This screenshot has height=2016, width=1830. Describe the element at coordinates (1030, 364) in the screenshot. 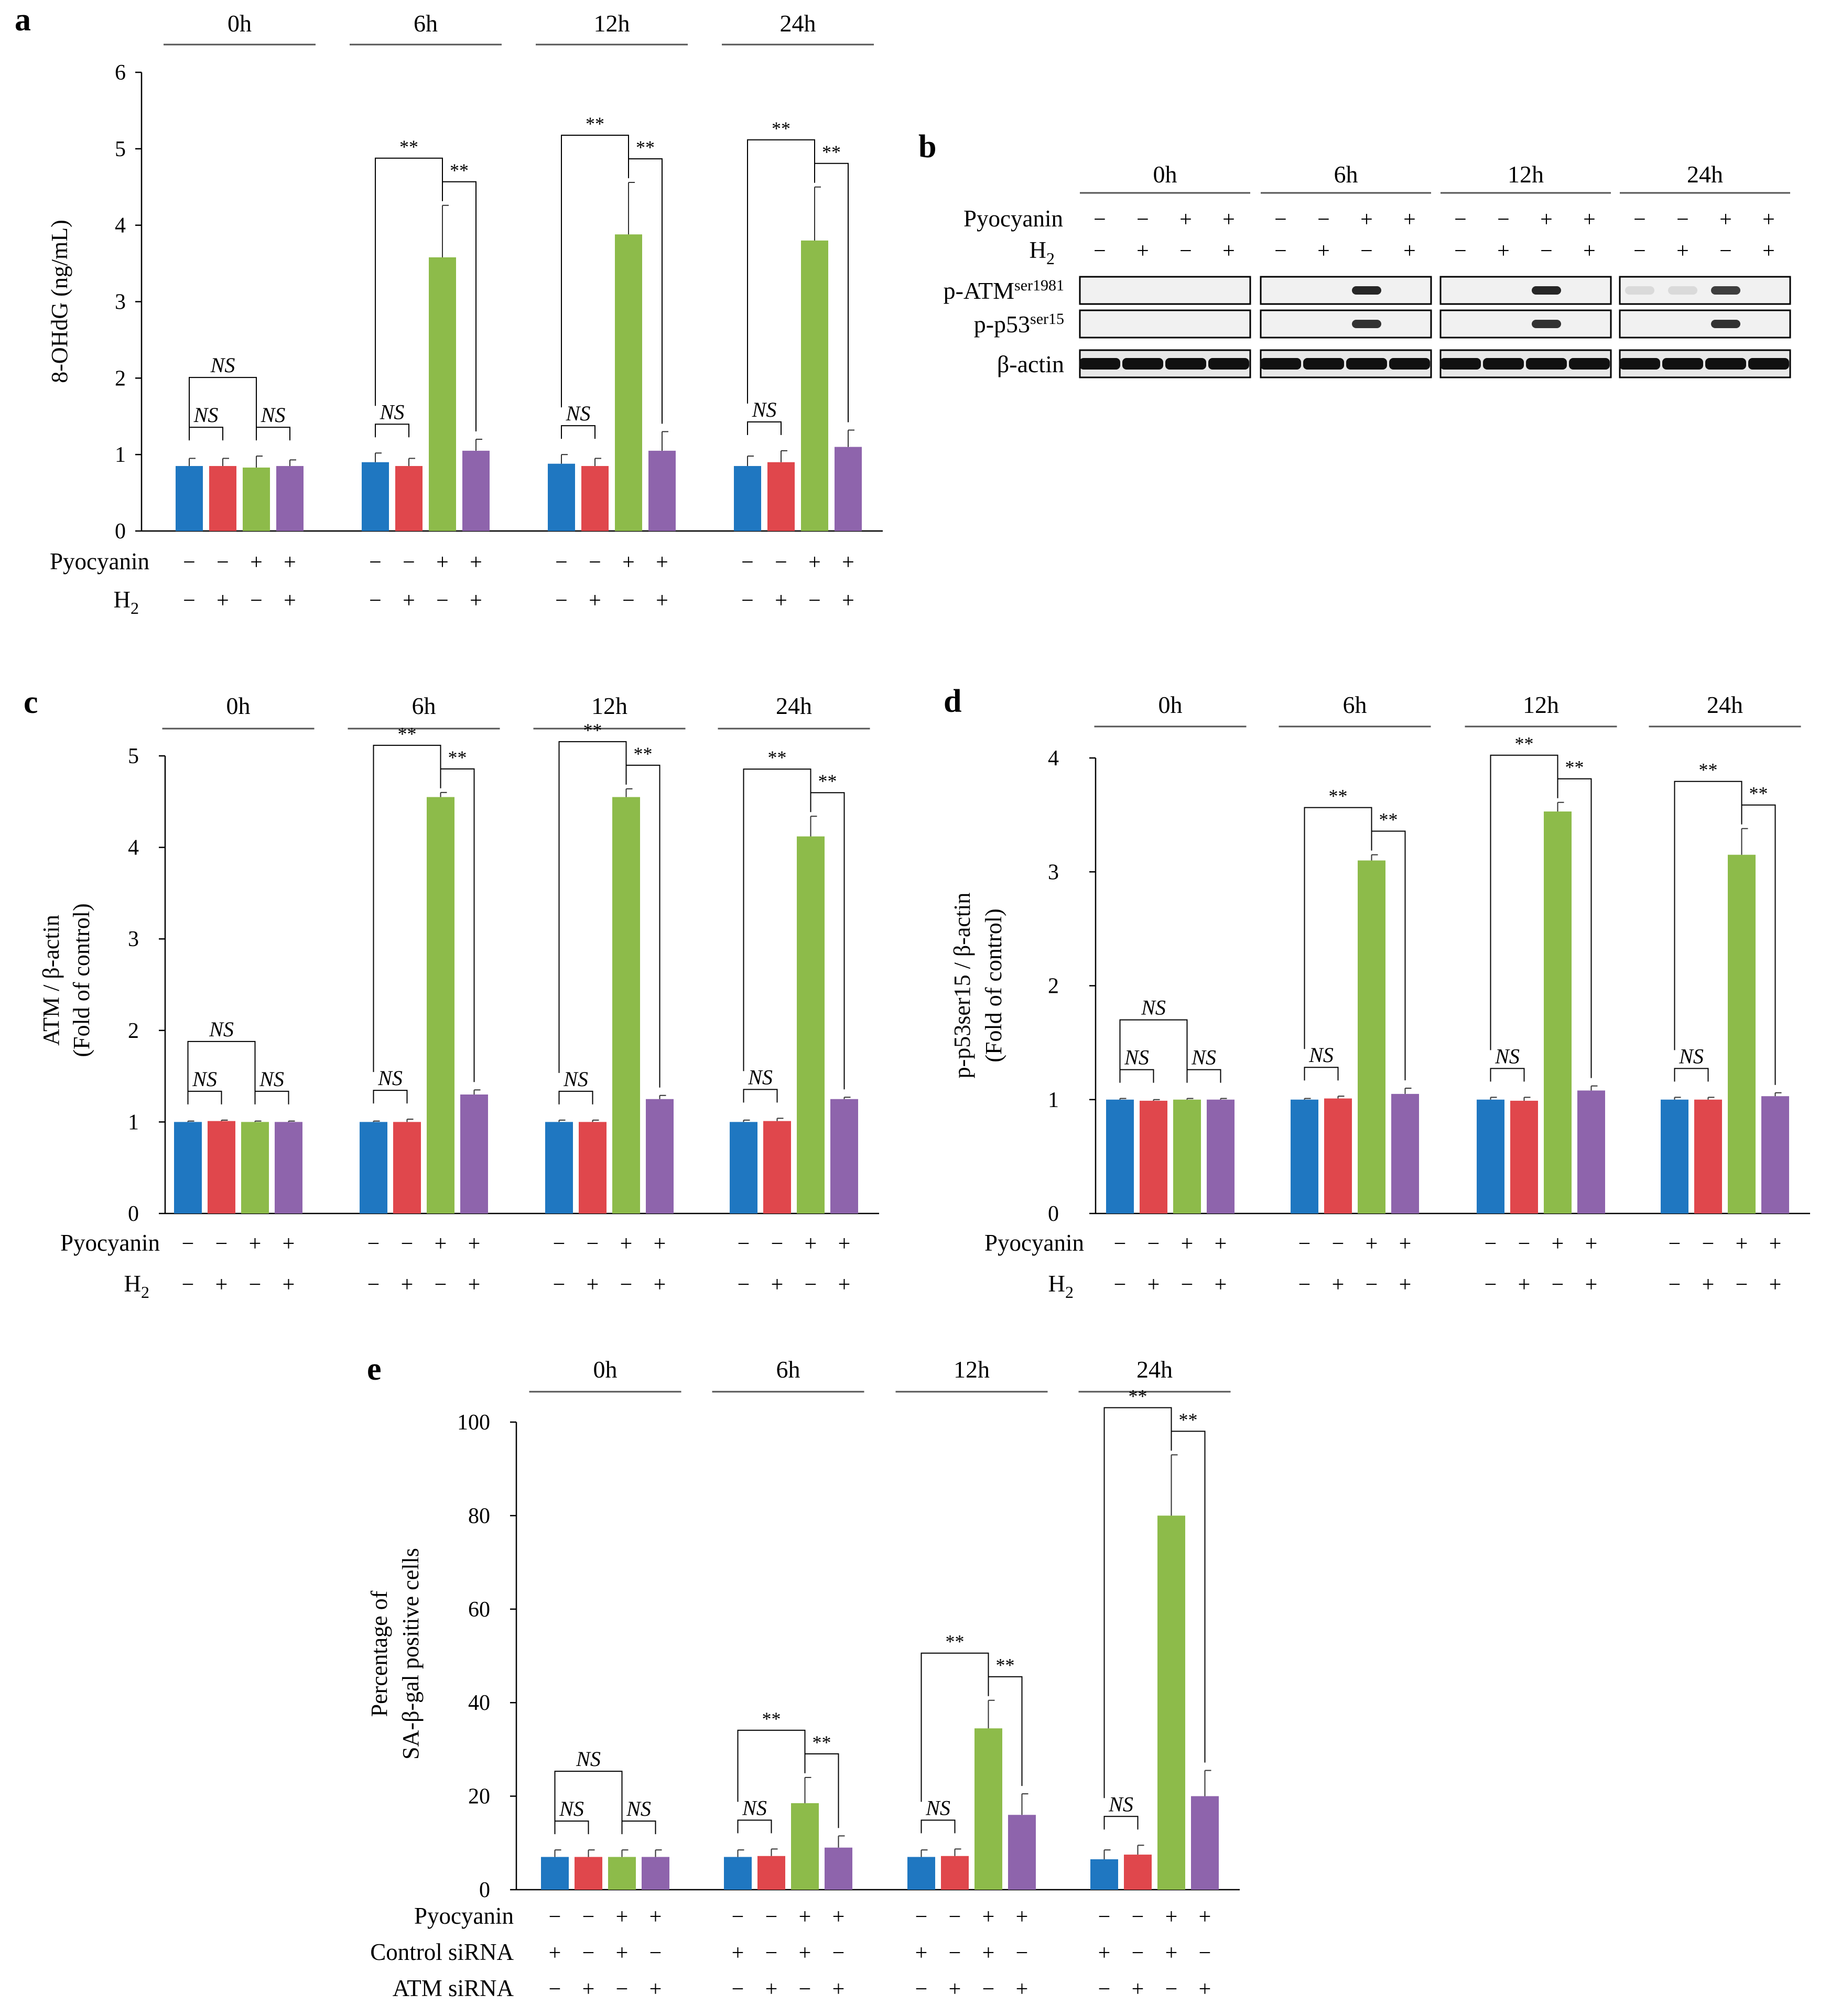

I see `blot-row-label: β-actin` at that location.